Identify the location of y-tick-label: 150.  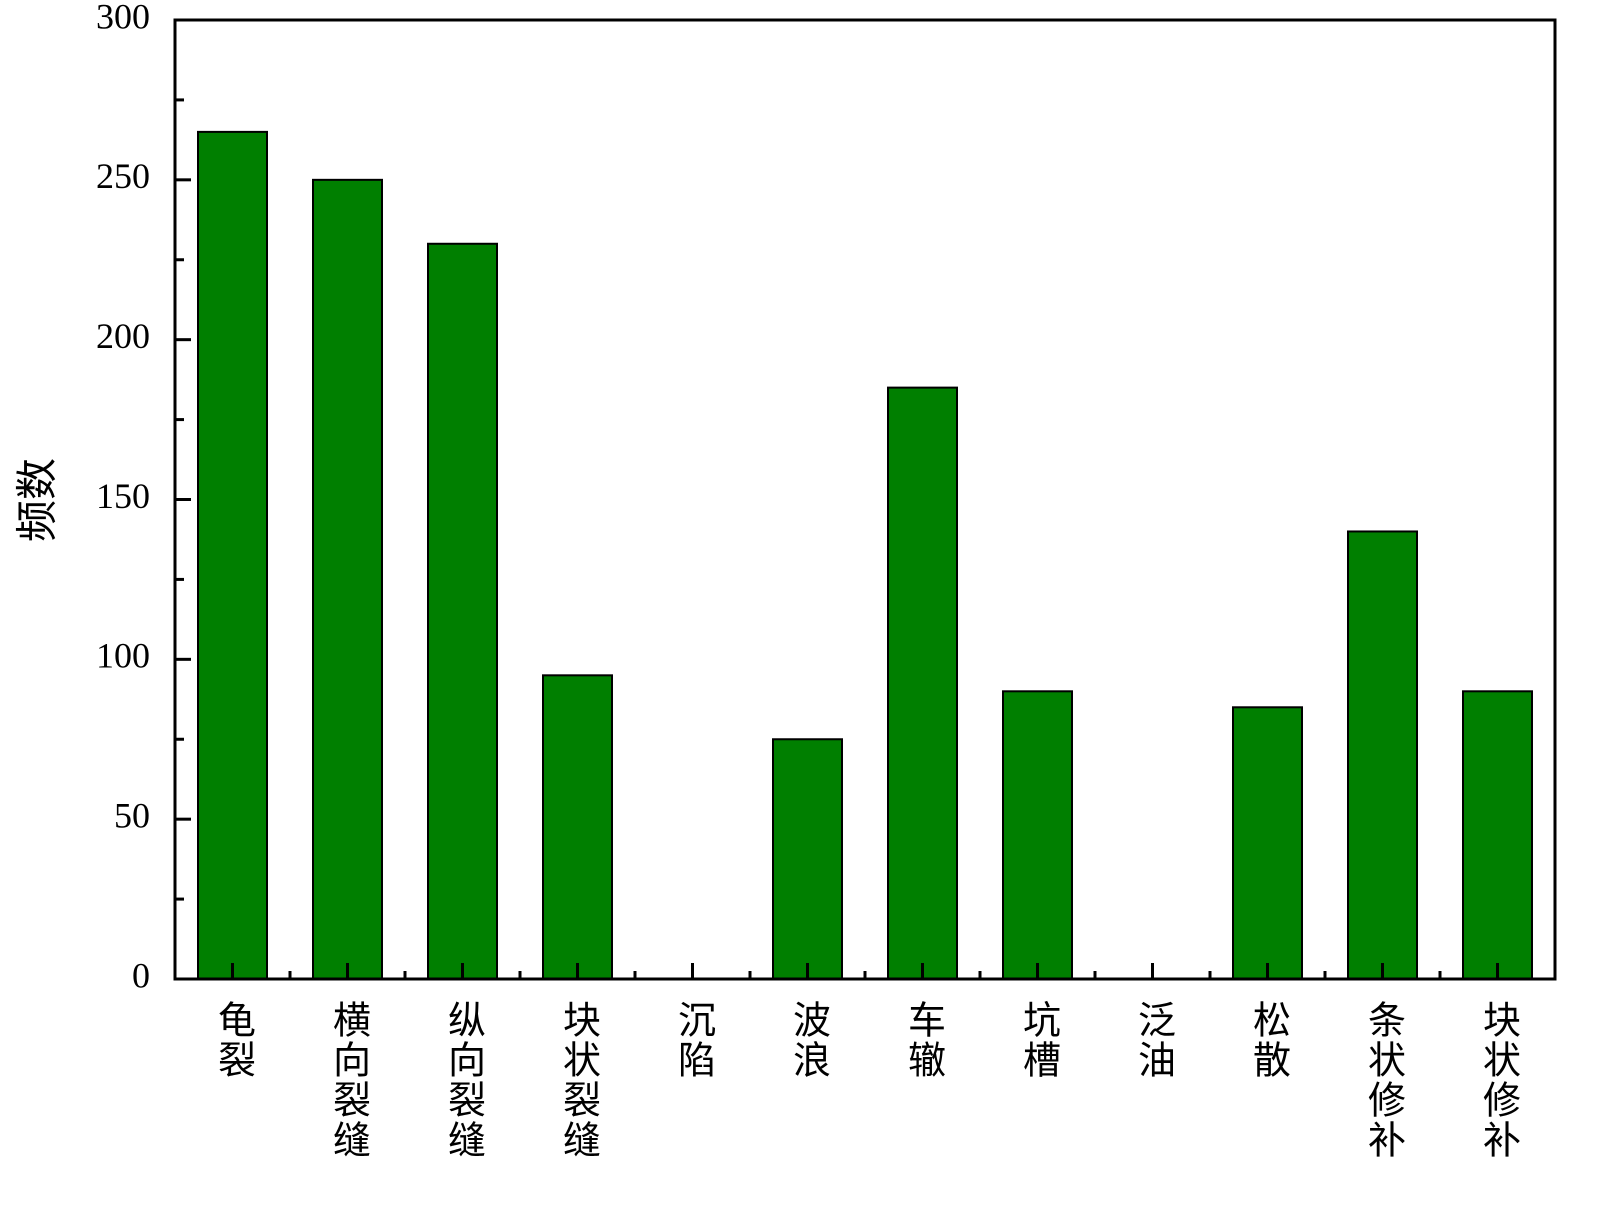
(123, 496).